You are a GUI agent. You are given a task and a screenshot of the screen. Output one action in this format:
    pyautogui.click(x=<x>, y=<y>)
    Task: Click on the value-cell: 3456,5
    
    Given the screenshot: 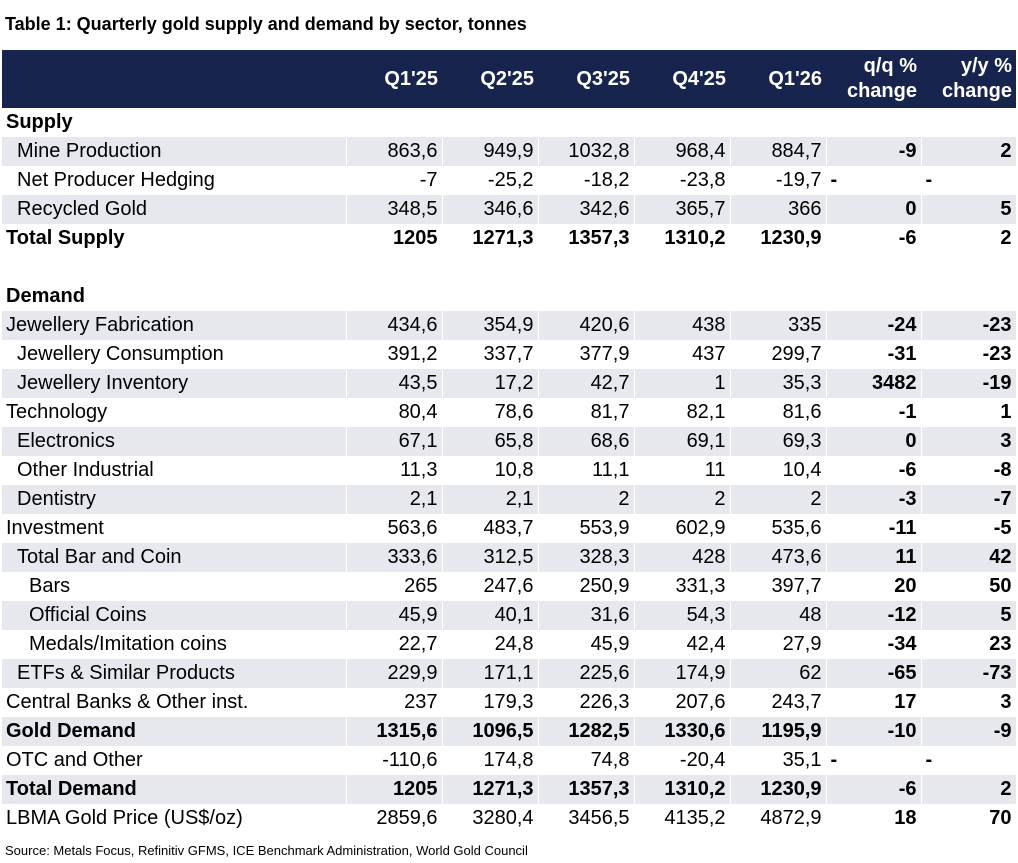 What is the action you would take?
    pyautogui.click(x=586, y=818)
    